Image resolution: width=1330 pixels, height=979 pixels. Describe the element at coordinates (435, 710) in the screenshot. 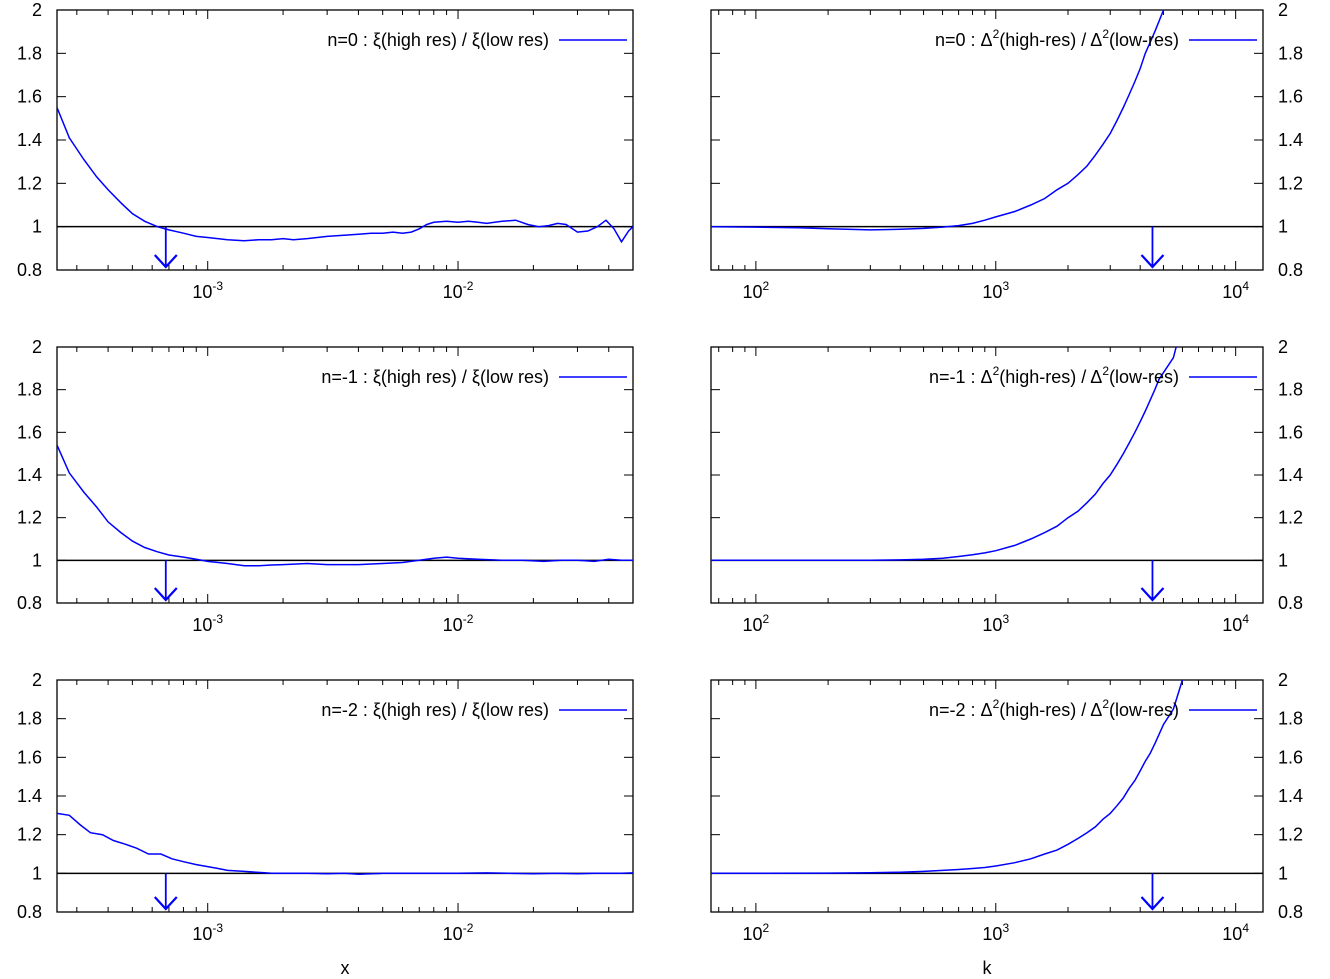

I see `legend-label: n=-2 : ξ(high res) / ξ(low res)` at that location.